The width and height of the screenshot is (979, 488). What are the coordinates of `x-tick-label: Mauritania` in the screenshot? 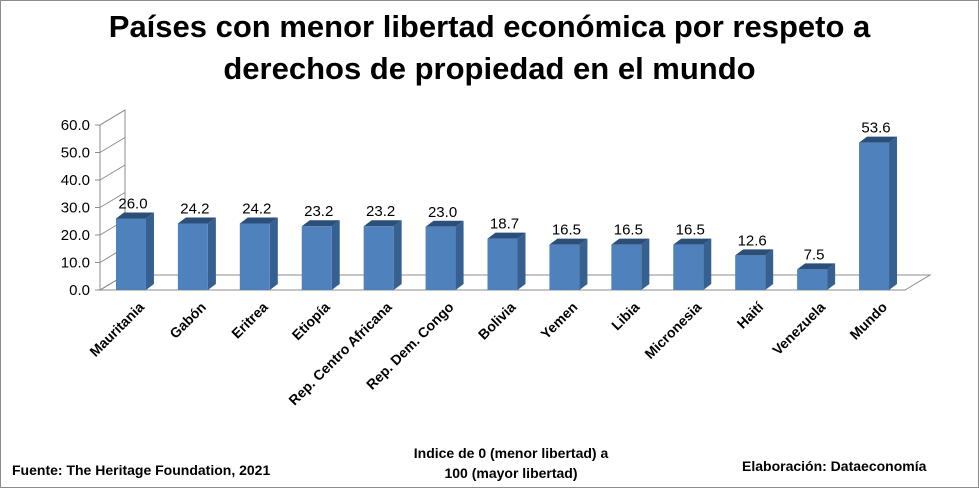 It's located at (116, 329).